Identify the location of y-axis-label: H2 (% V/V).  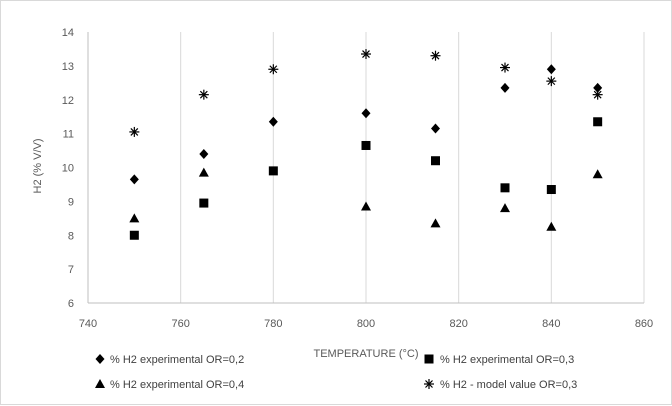
(38, 165).